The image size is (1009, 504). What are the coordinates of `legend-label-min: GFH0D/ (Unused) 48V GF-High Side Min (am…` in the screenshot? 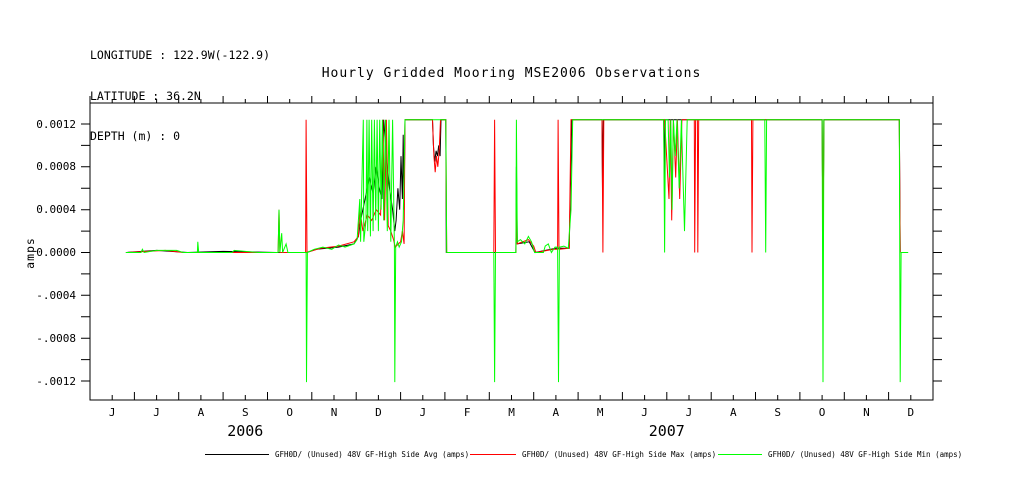 It's located at (865, 454).